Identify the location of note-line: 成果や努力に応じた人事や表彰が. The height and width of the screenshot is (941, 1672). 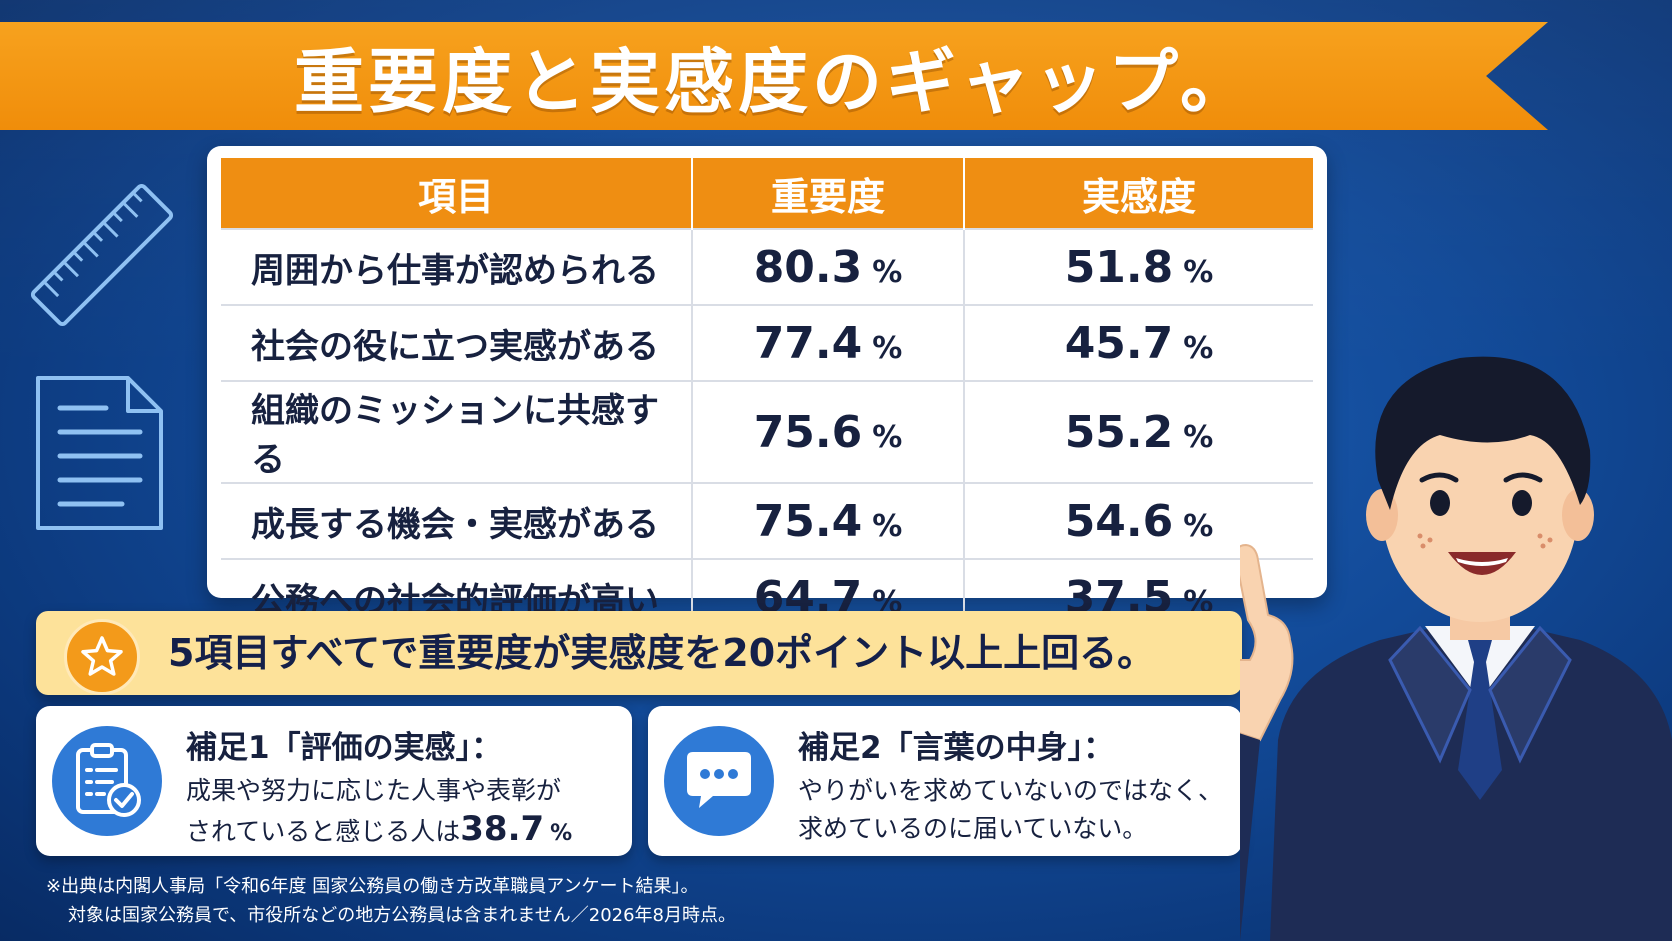
(374, 790).